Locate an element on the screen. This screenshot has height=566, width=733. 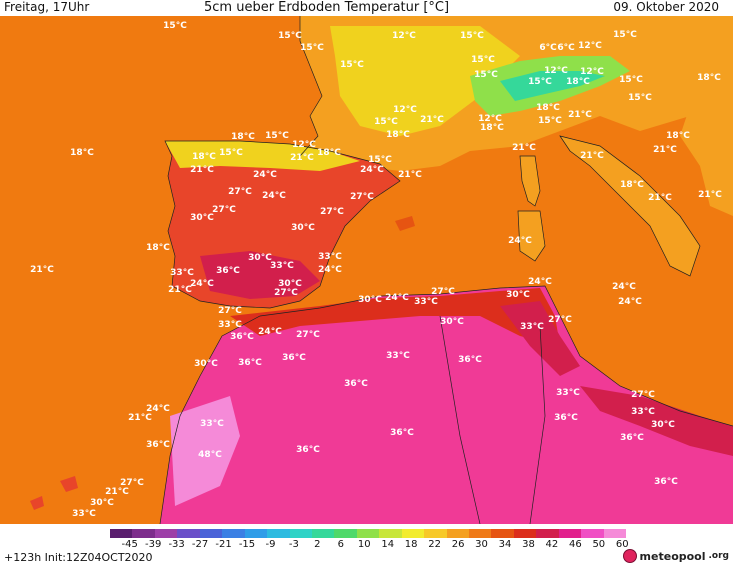
brand-logo: meteopool .org is located at coordinates (675, 556).